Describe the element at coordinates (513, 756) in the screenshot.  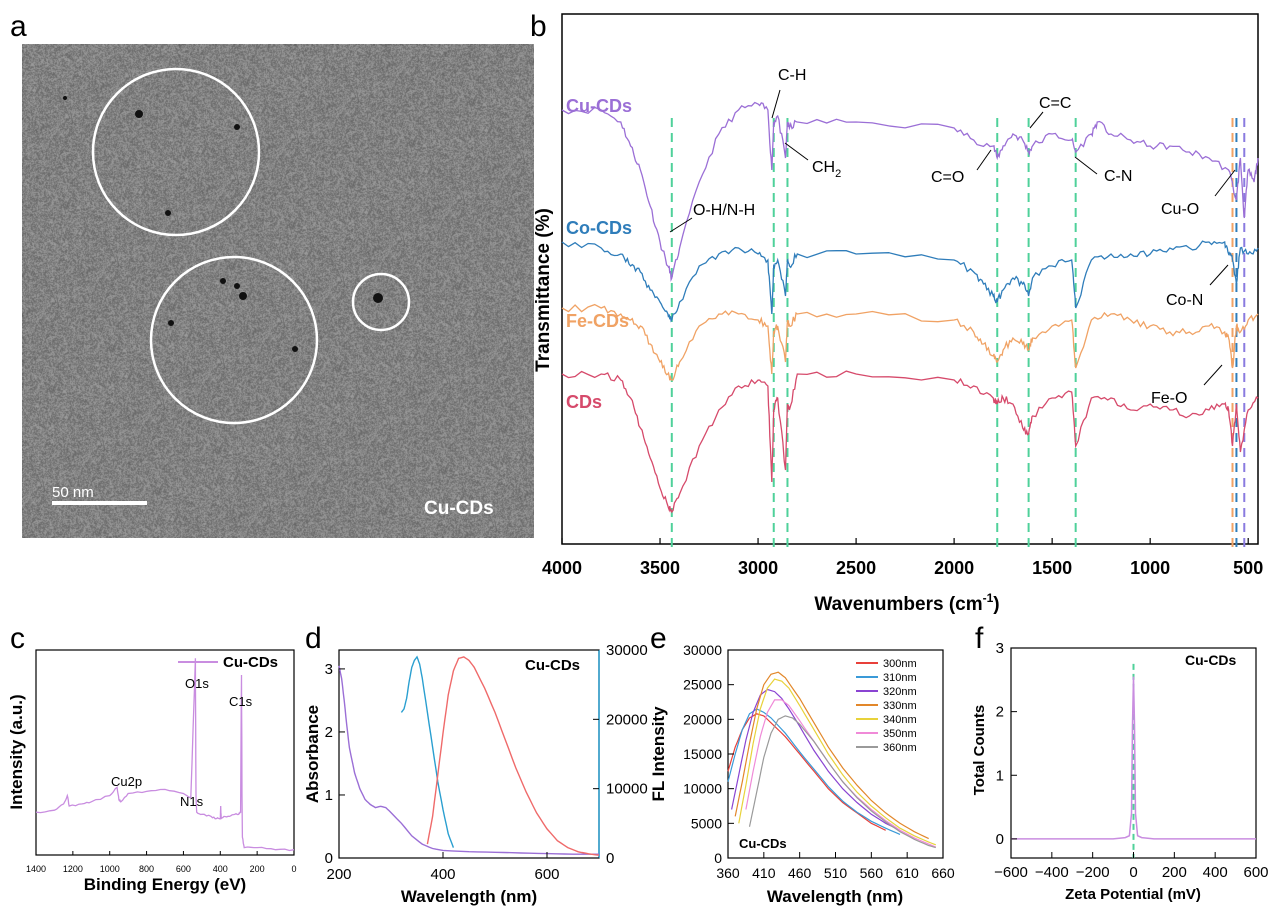
I see `series-line-emission` at that location.